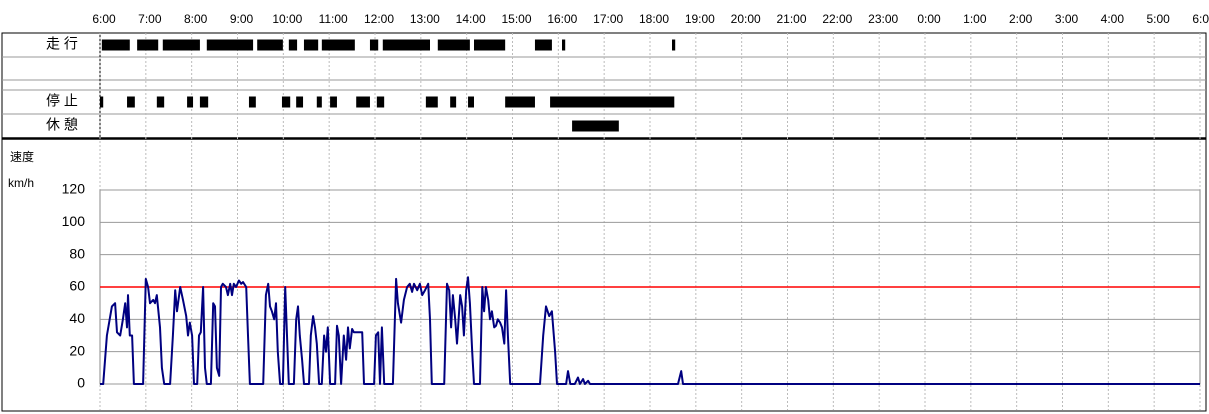  Describe the element at coordinates (700, 19) in the screenshot. I see `x-tick-label: 19:00` at that location.